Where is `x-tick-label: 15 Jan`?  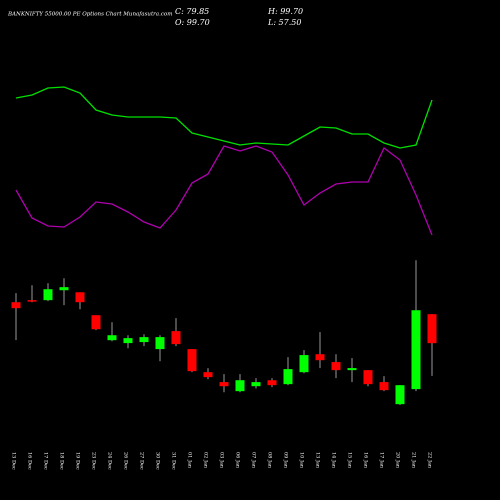 x-tick-label: 15 Jan is located at coordinates (350, 460).